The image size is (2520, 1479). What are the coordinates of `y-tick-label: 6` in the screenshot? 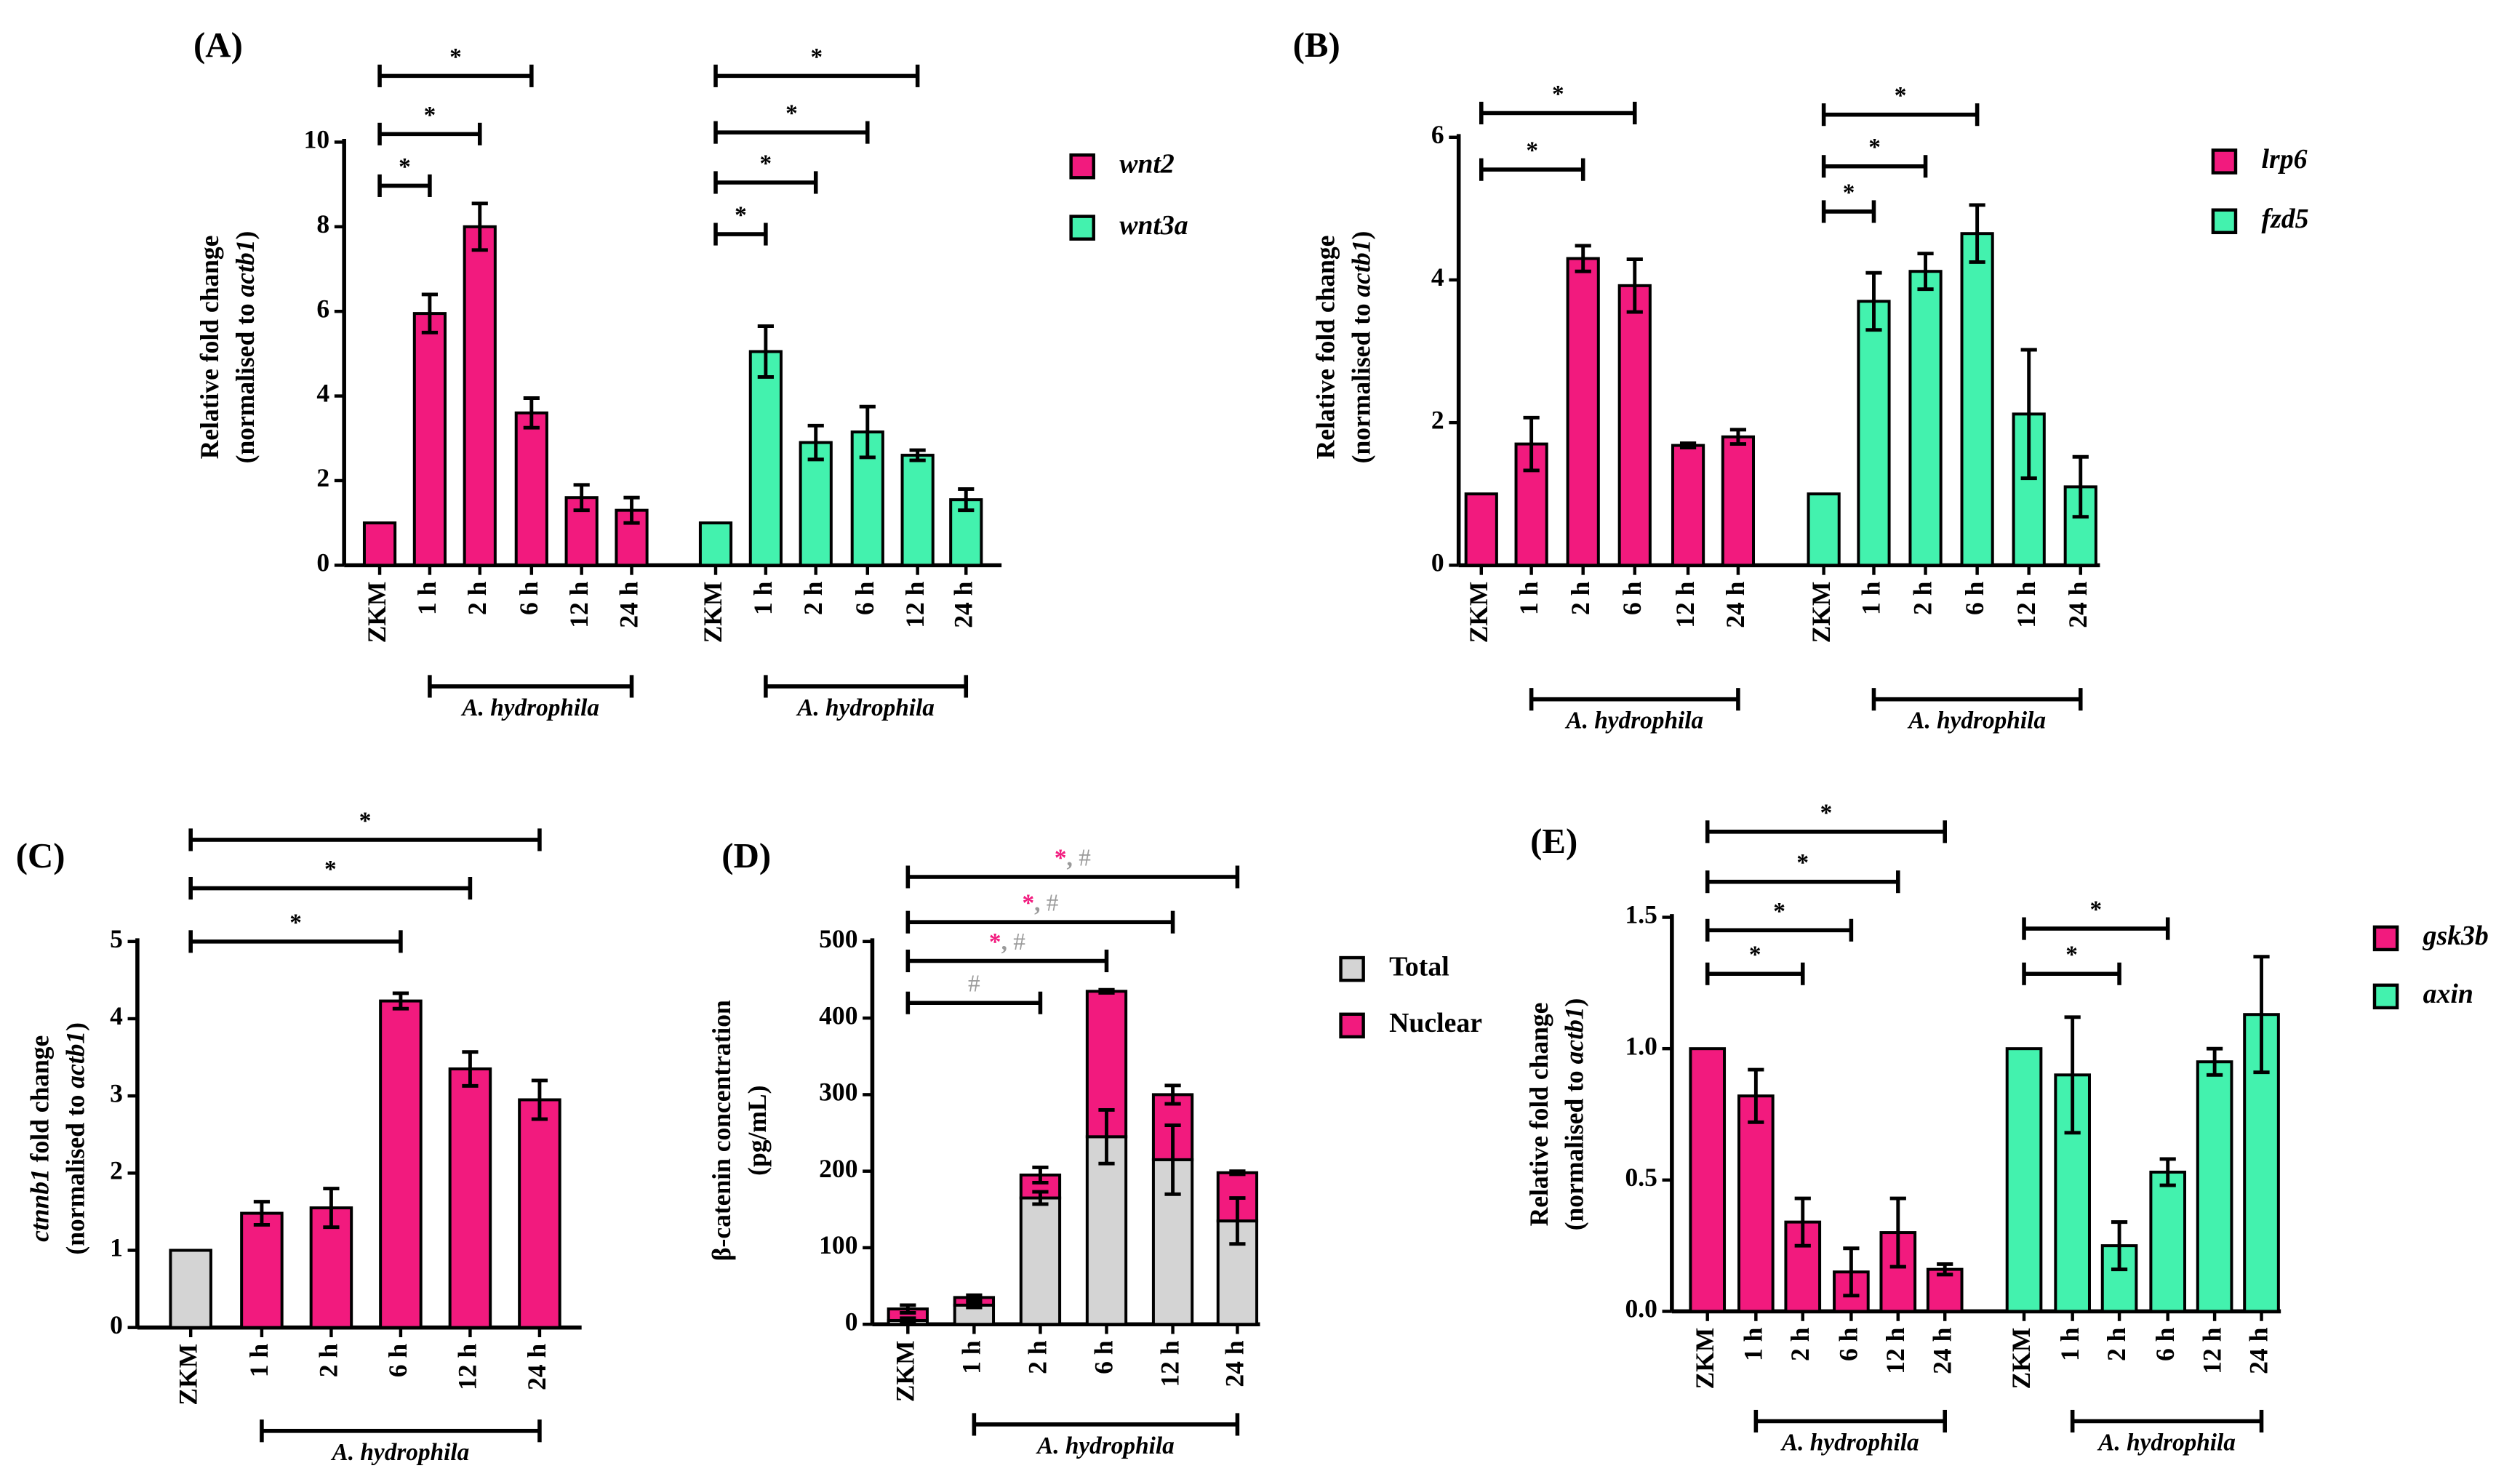 It's located at (1437, 134).